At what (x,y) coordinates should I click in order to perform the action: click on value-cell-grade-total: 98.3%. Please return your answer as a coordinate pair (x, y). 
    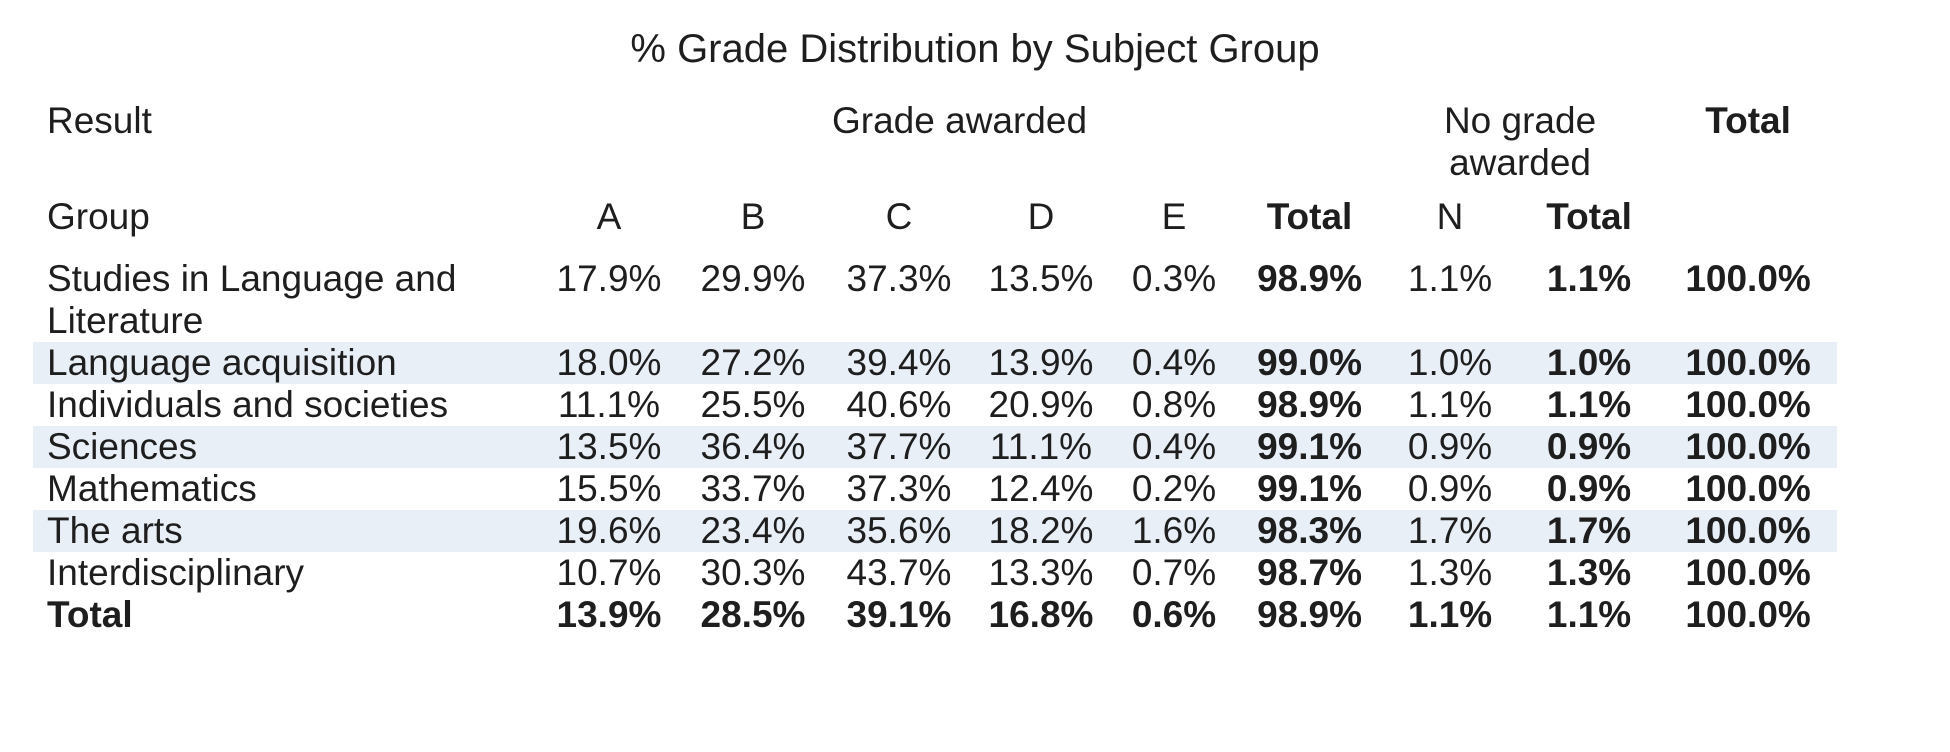
    Looking at the image, I should click on (1309, 530).